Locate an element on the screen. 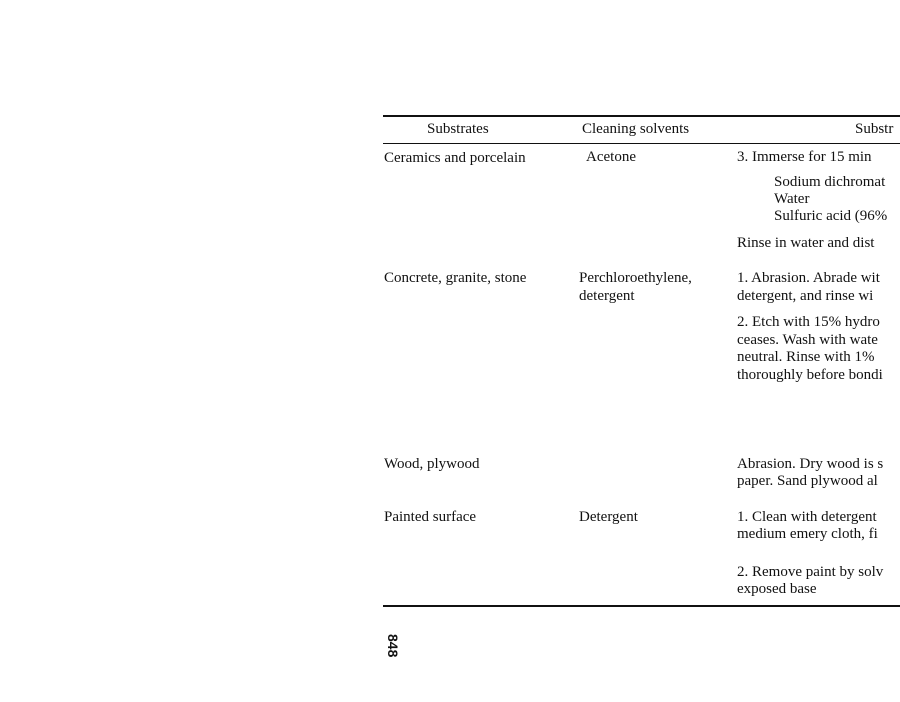  cell-treatment: neutral. Rinse with 1% is located at coordinates (806, 357).